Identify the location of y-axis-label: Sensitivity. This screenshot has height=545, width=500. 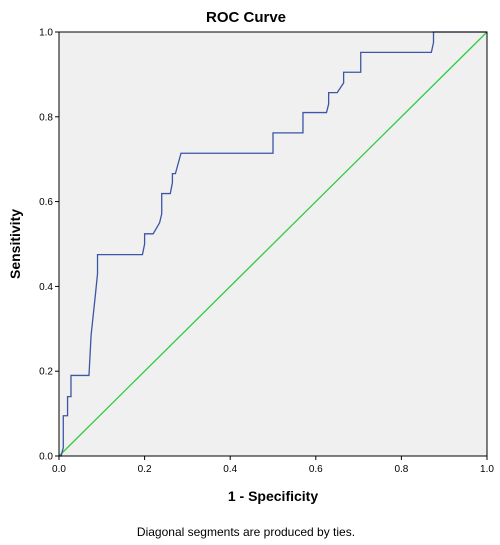
(15, 244).